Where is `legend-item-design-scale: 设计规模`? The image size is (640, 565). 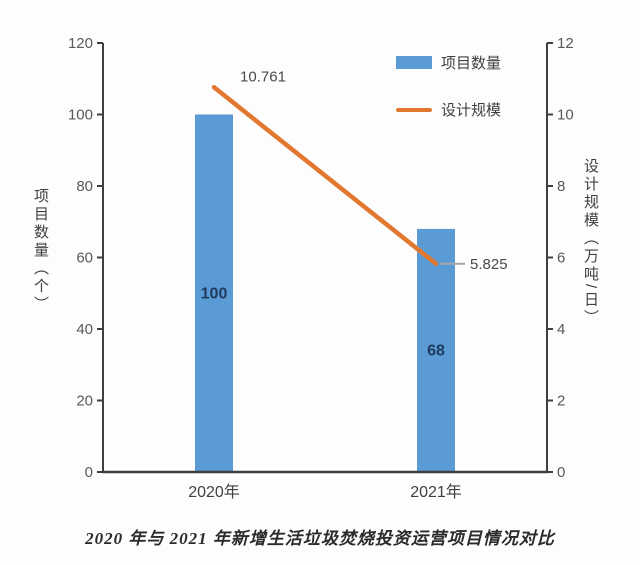 legend-item-design-scale: 设计规模 is located at coordinates (471, 109).